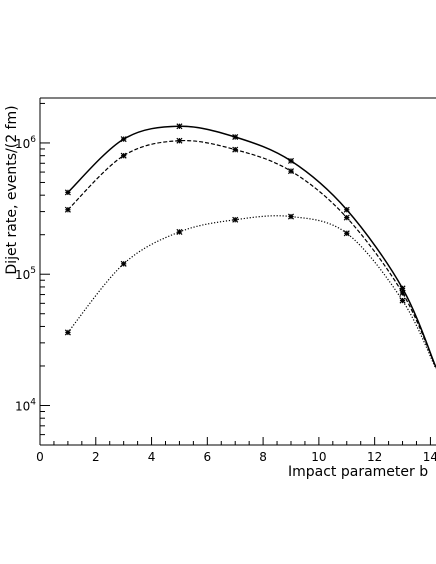 The height and width of the screenshot is (564, 436). Describe the element at coordinates (358, 472) in the screenshot. I see `x-axis-title: Impact parameter b` at that location.